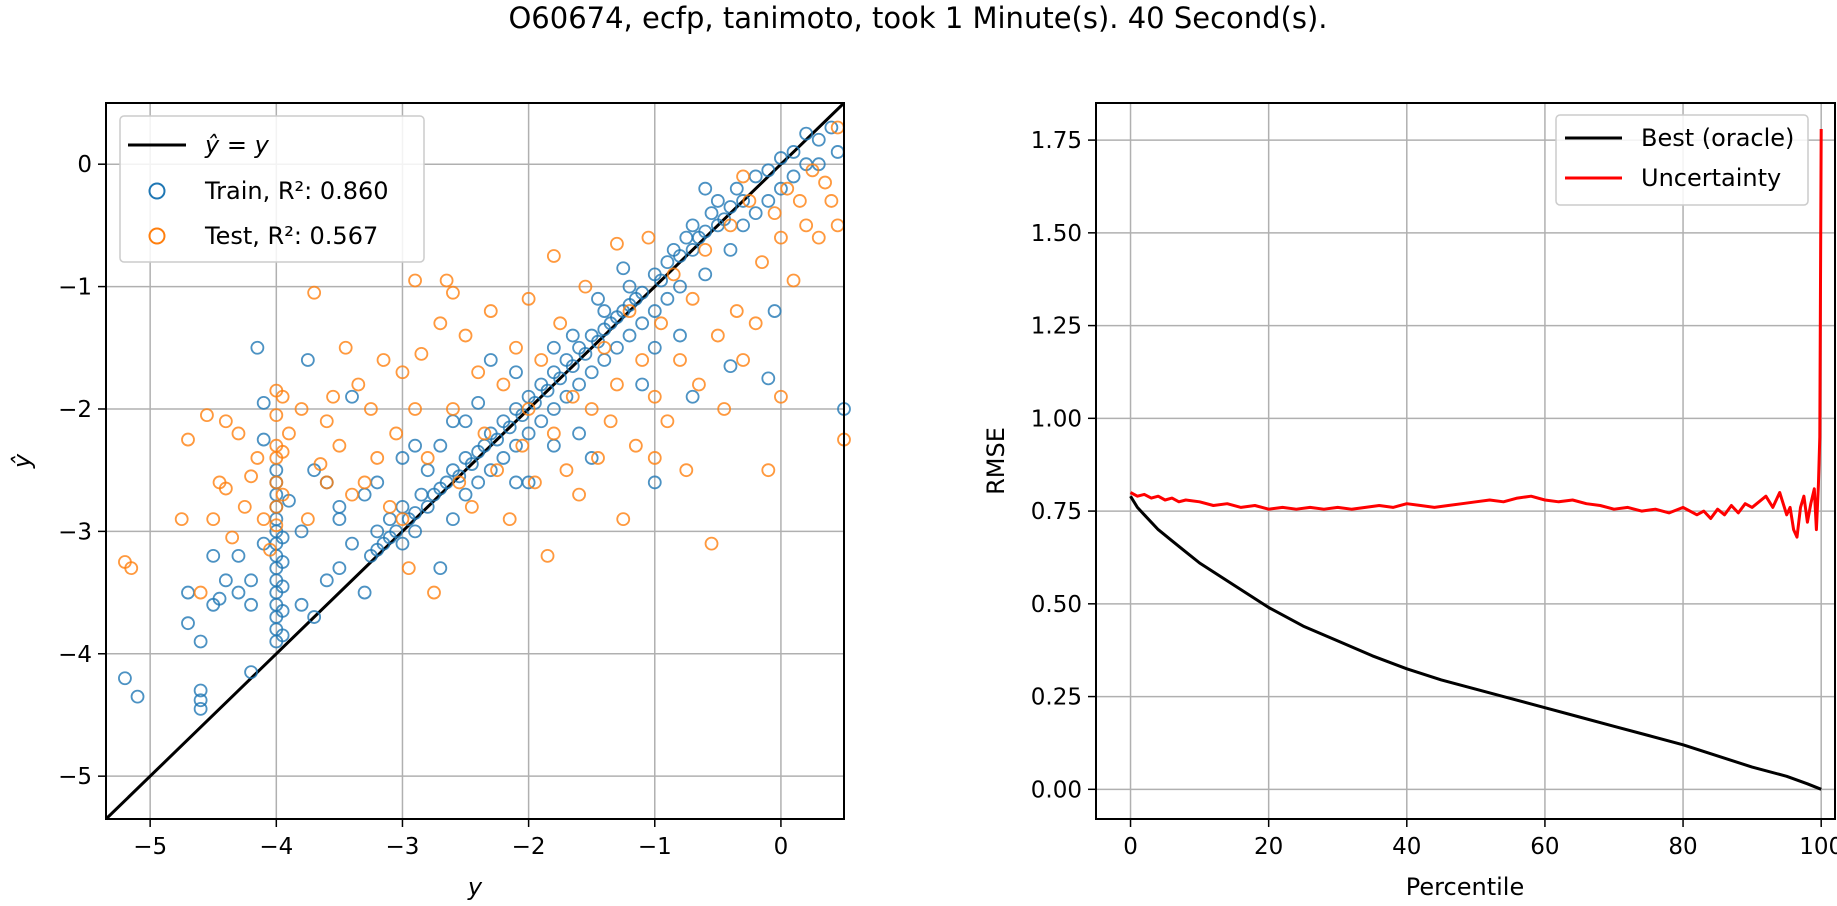 The width and height of the screenshot is (1837, 906). I want to click on parity-y-tick-label: −4, so click(75, 655).